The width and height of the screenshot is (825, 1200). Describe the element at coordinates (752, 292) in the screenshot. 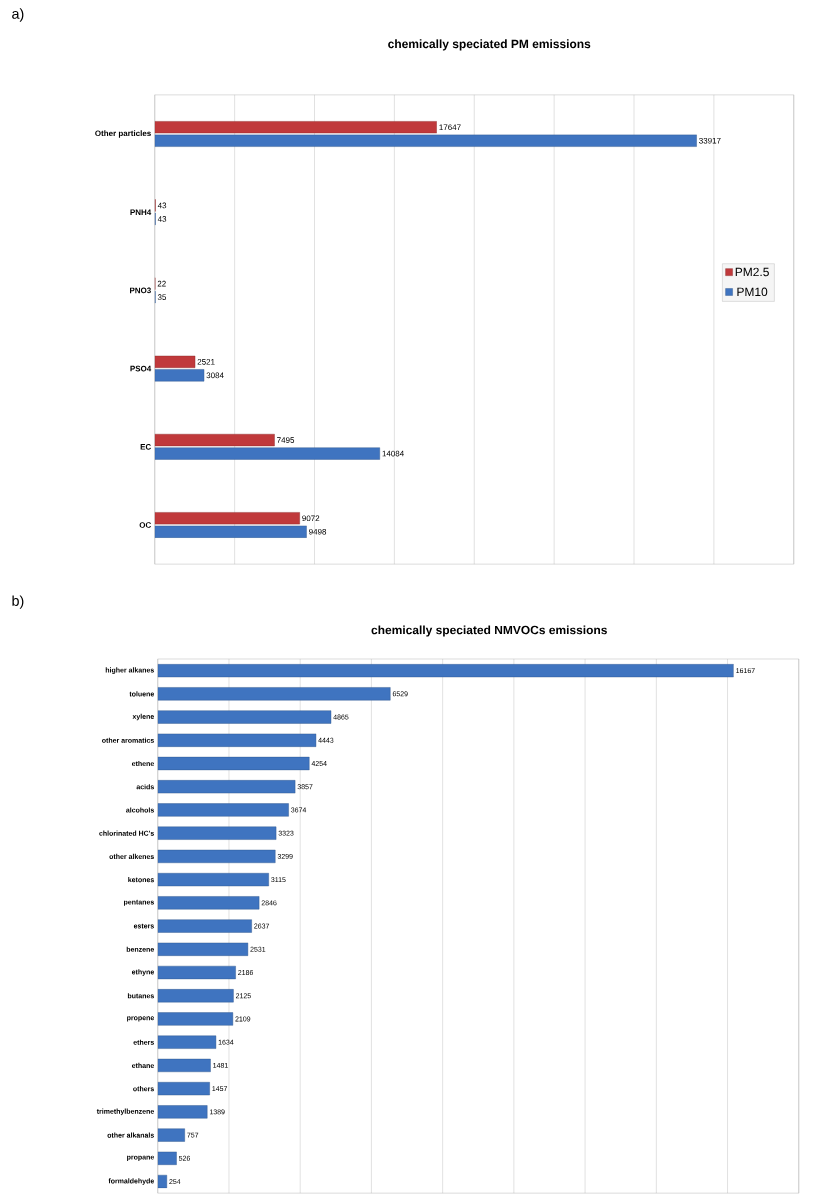

I see `legend-label: PM10` at that location.